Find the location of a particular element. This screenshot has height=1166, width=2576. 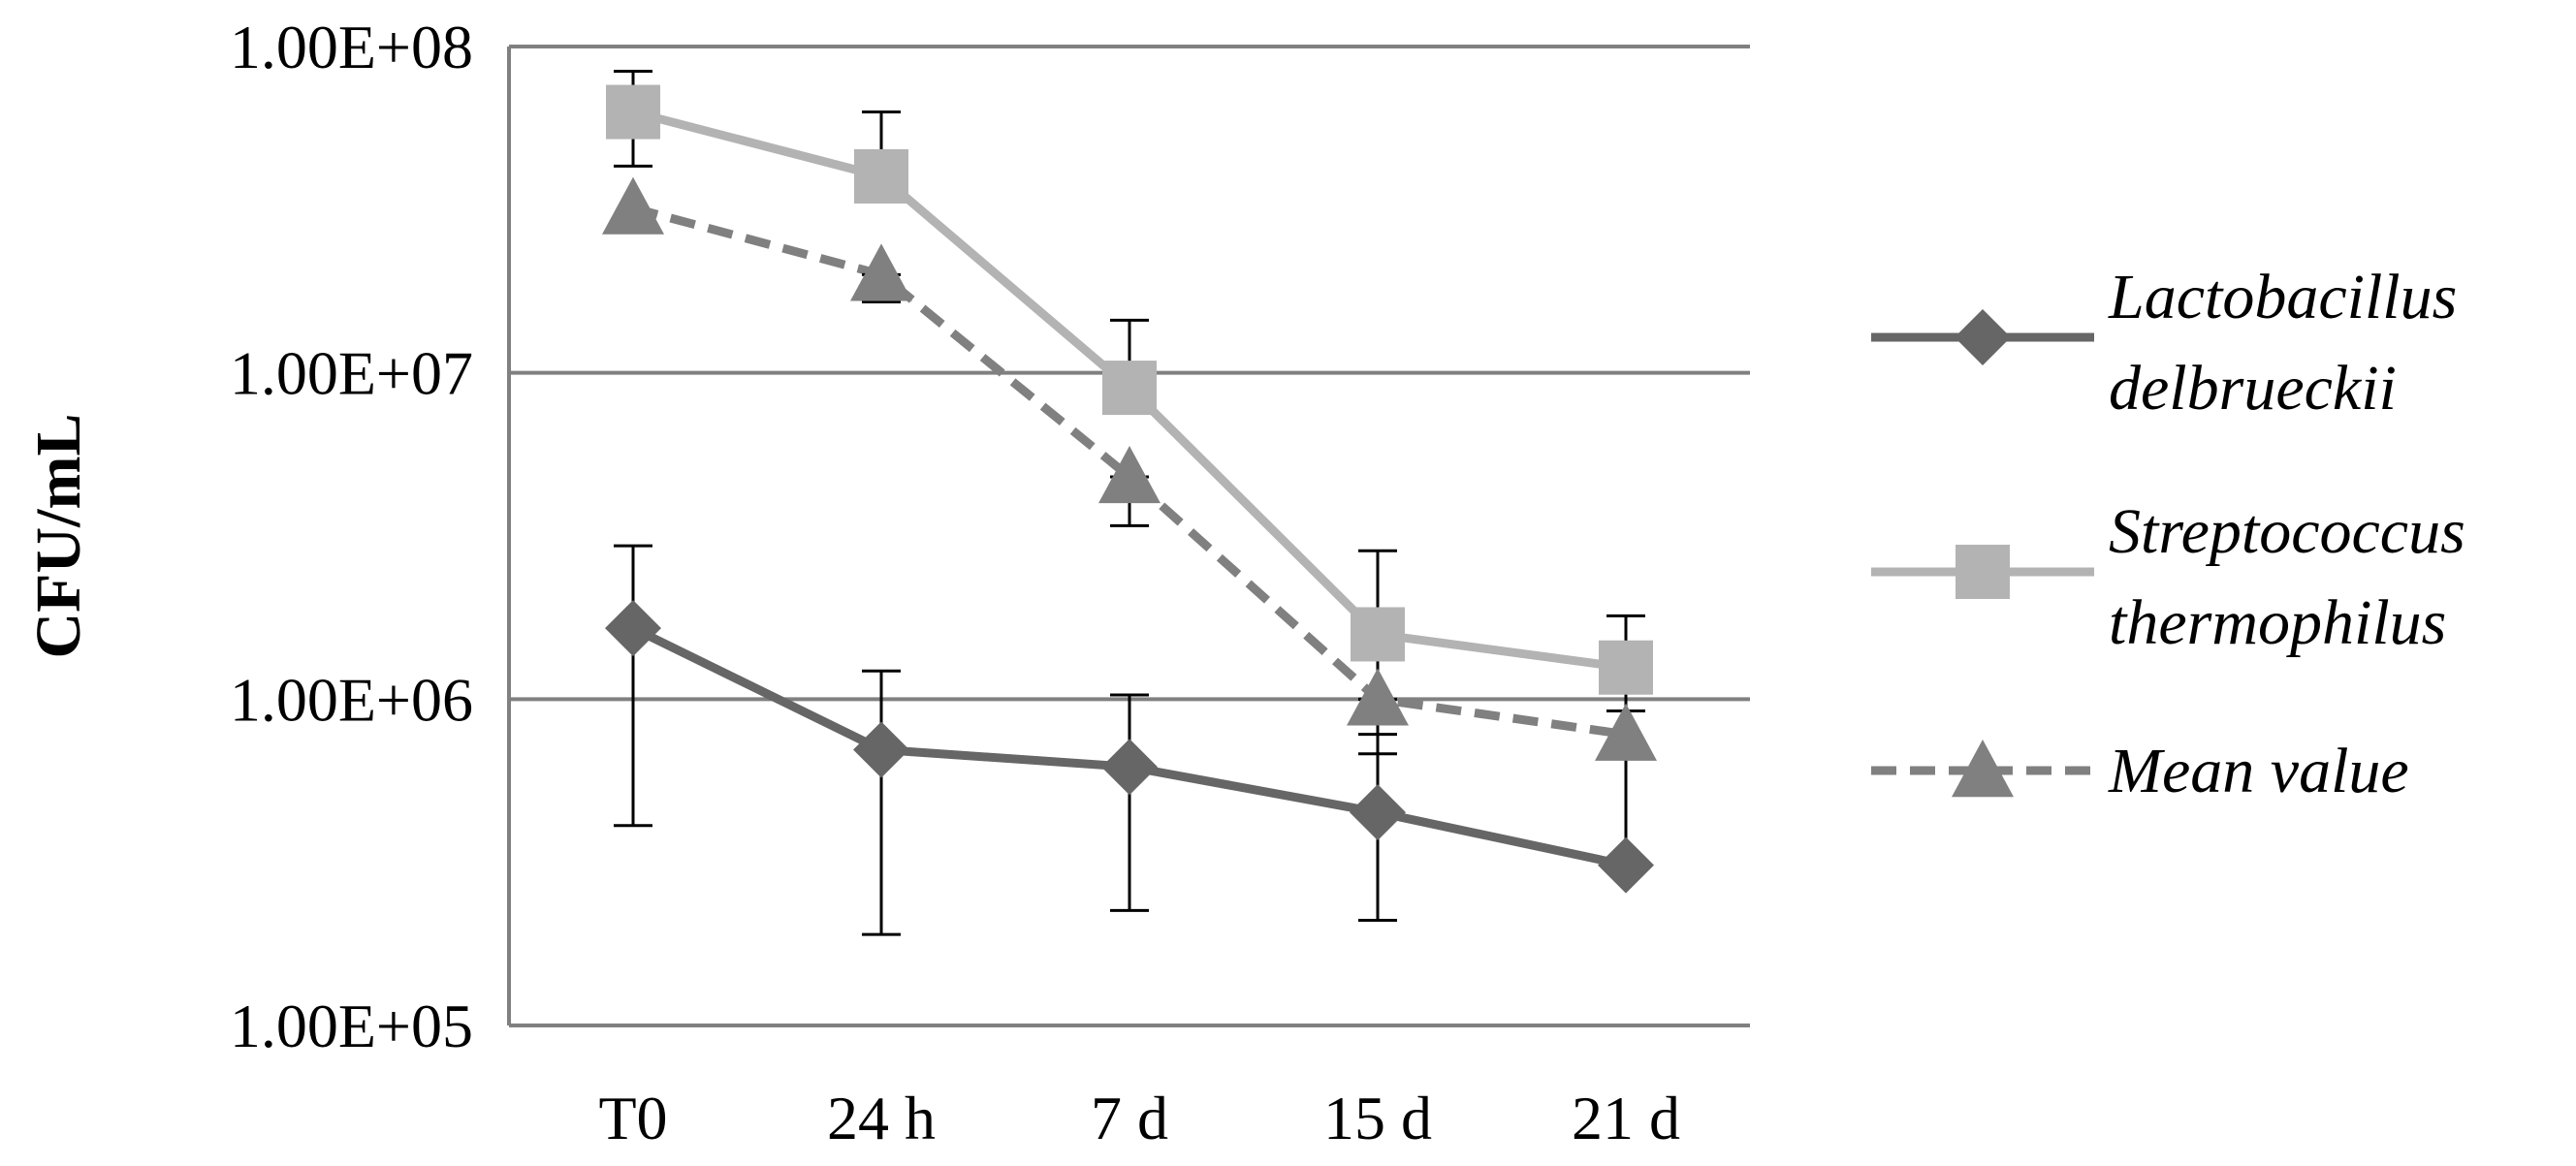

legend-entry: Streptococcus thermophilus is located at coordinates (2168, 577).